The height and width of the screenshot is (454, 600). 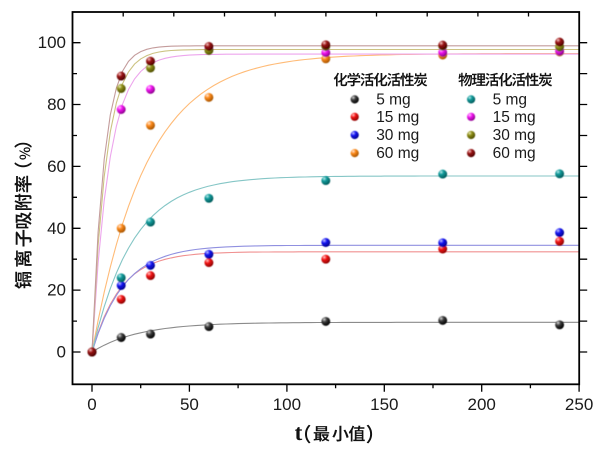 I want to click on svg-text: 80, so click(x=56, y=104).